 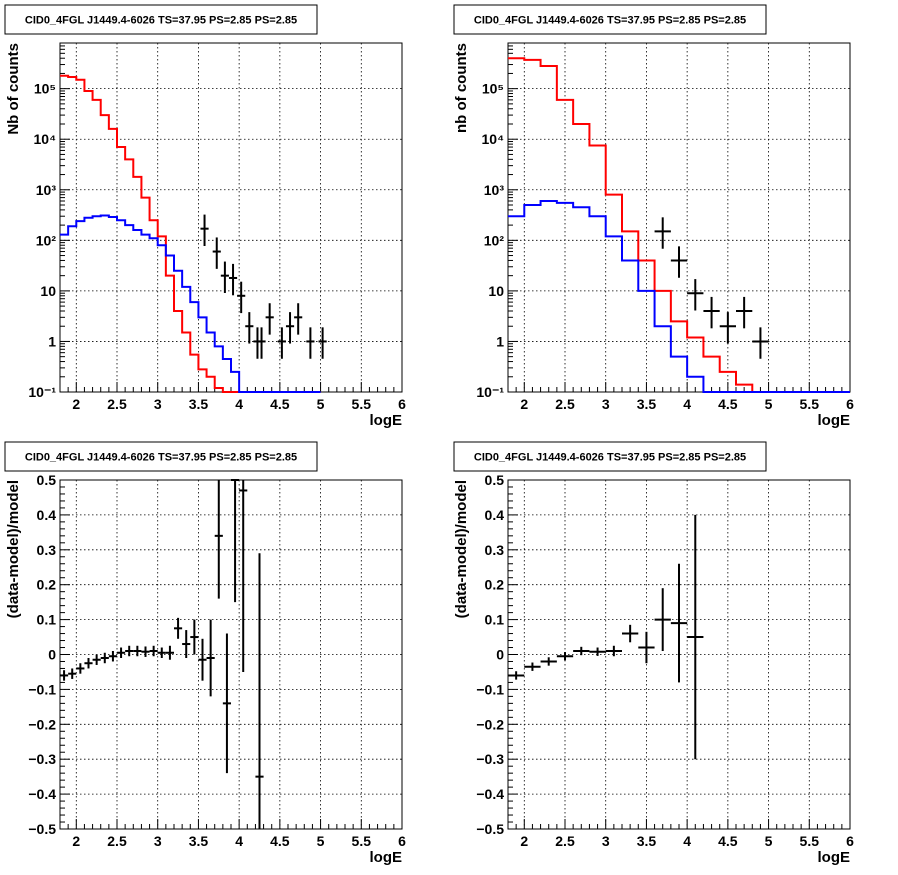 What do you see at coordinates (47, 620) in the screenshot?
I see `y-tick-label: 0.1` at bounding box center [47, 620].